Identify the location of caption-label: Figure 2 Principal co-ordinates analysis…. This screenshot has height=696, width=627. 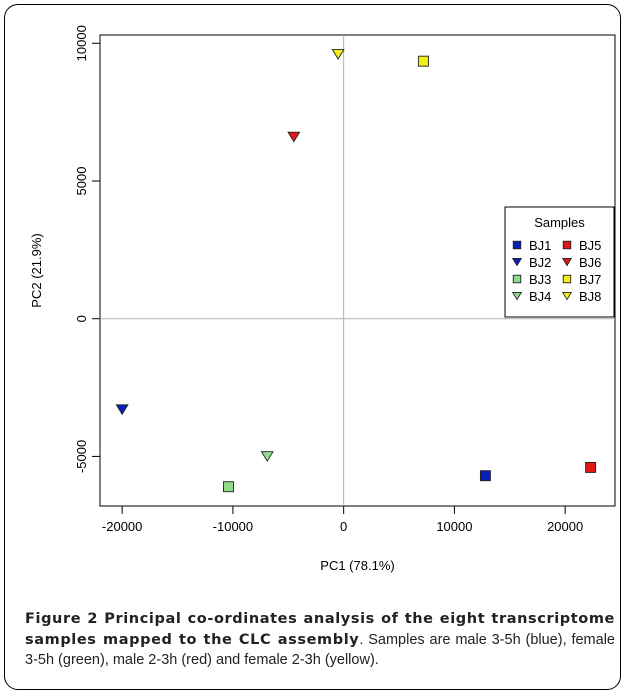
(320, 629).